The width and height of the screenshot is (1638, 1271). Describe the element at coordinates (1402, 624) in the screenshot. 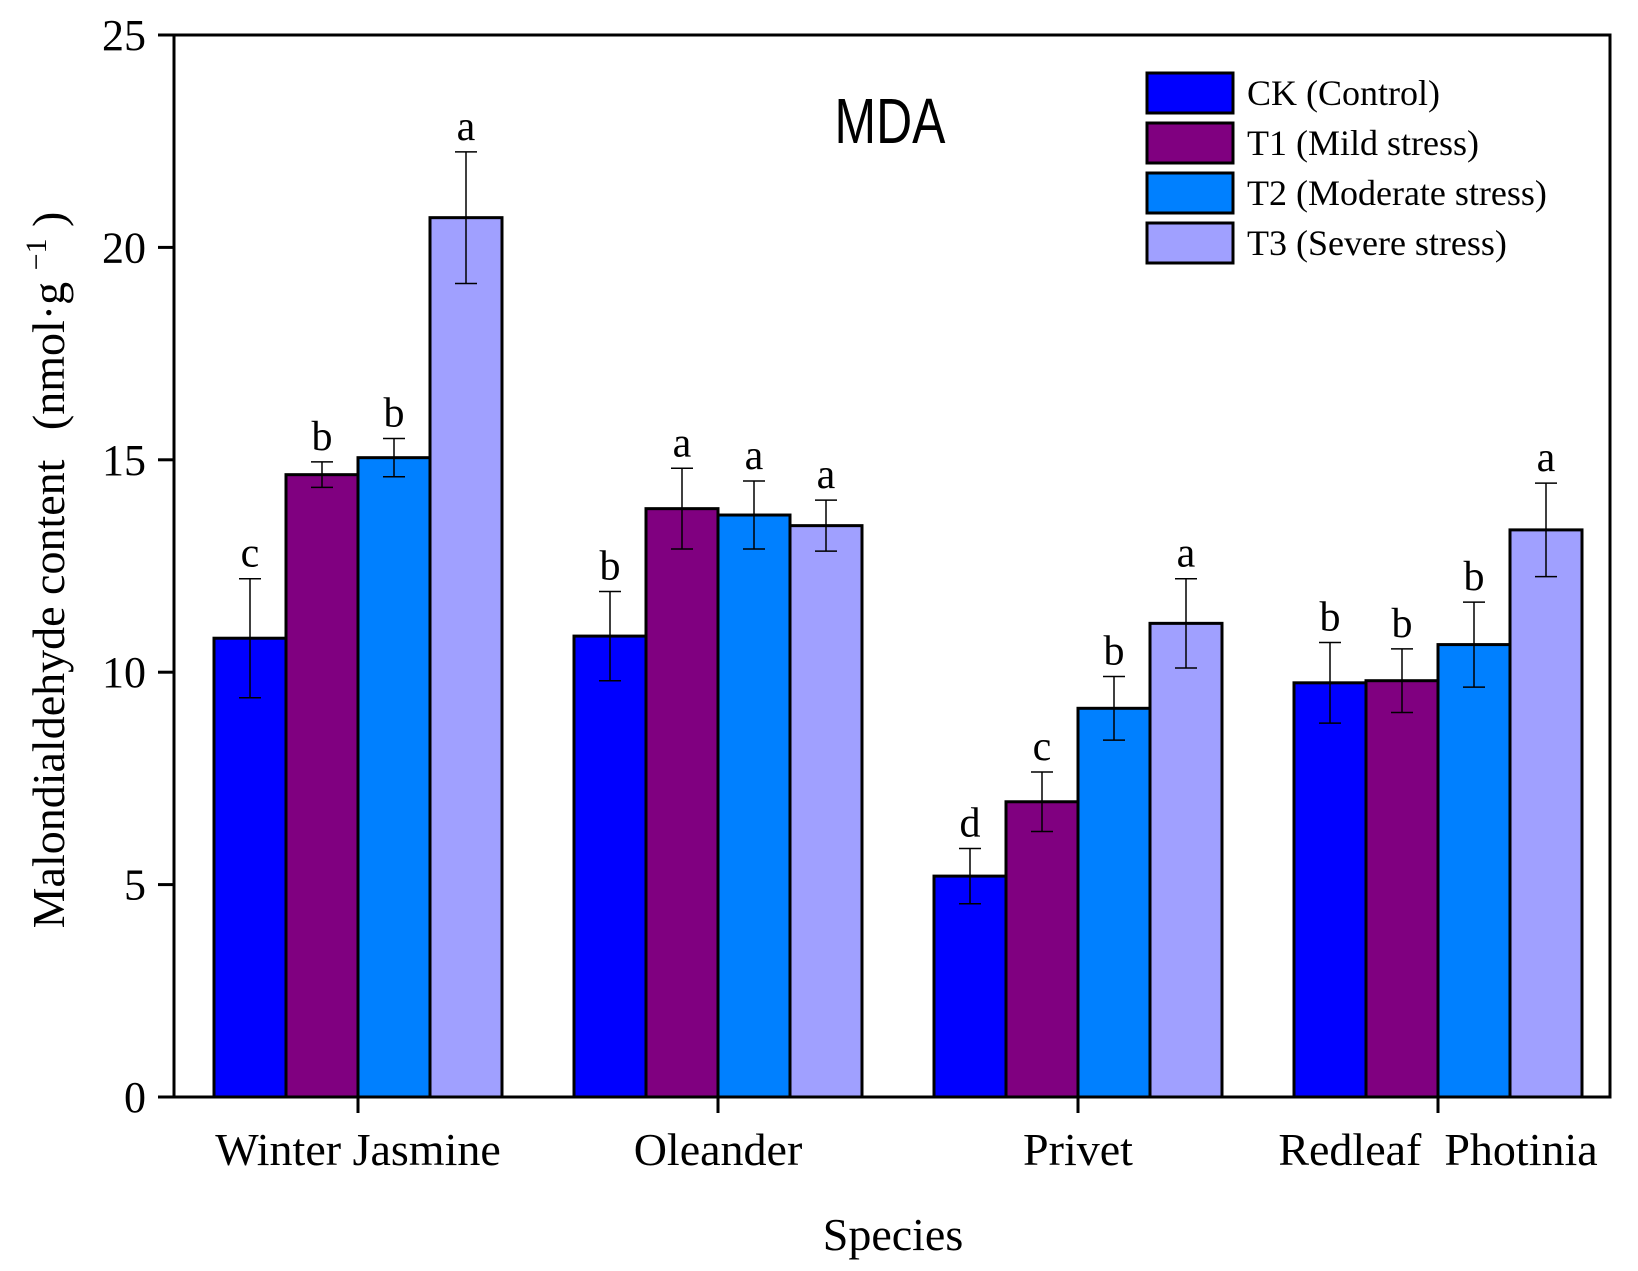

I see `significance-letter-3-1: b` at that location.